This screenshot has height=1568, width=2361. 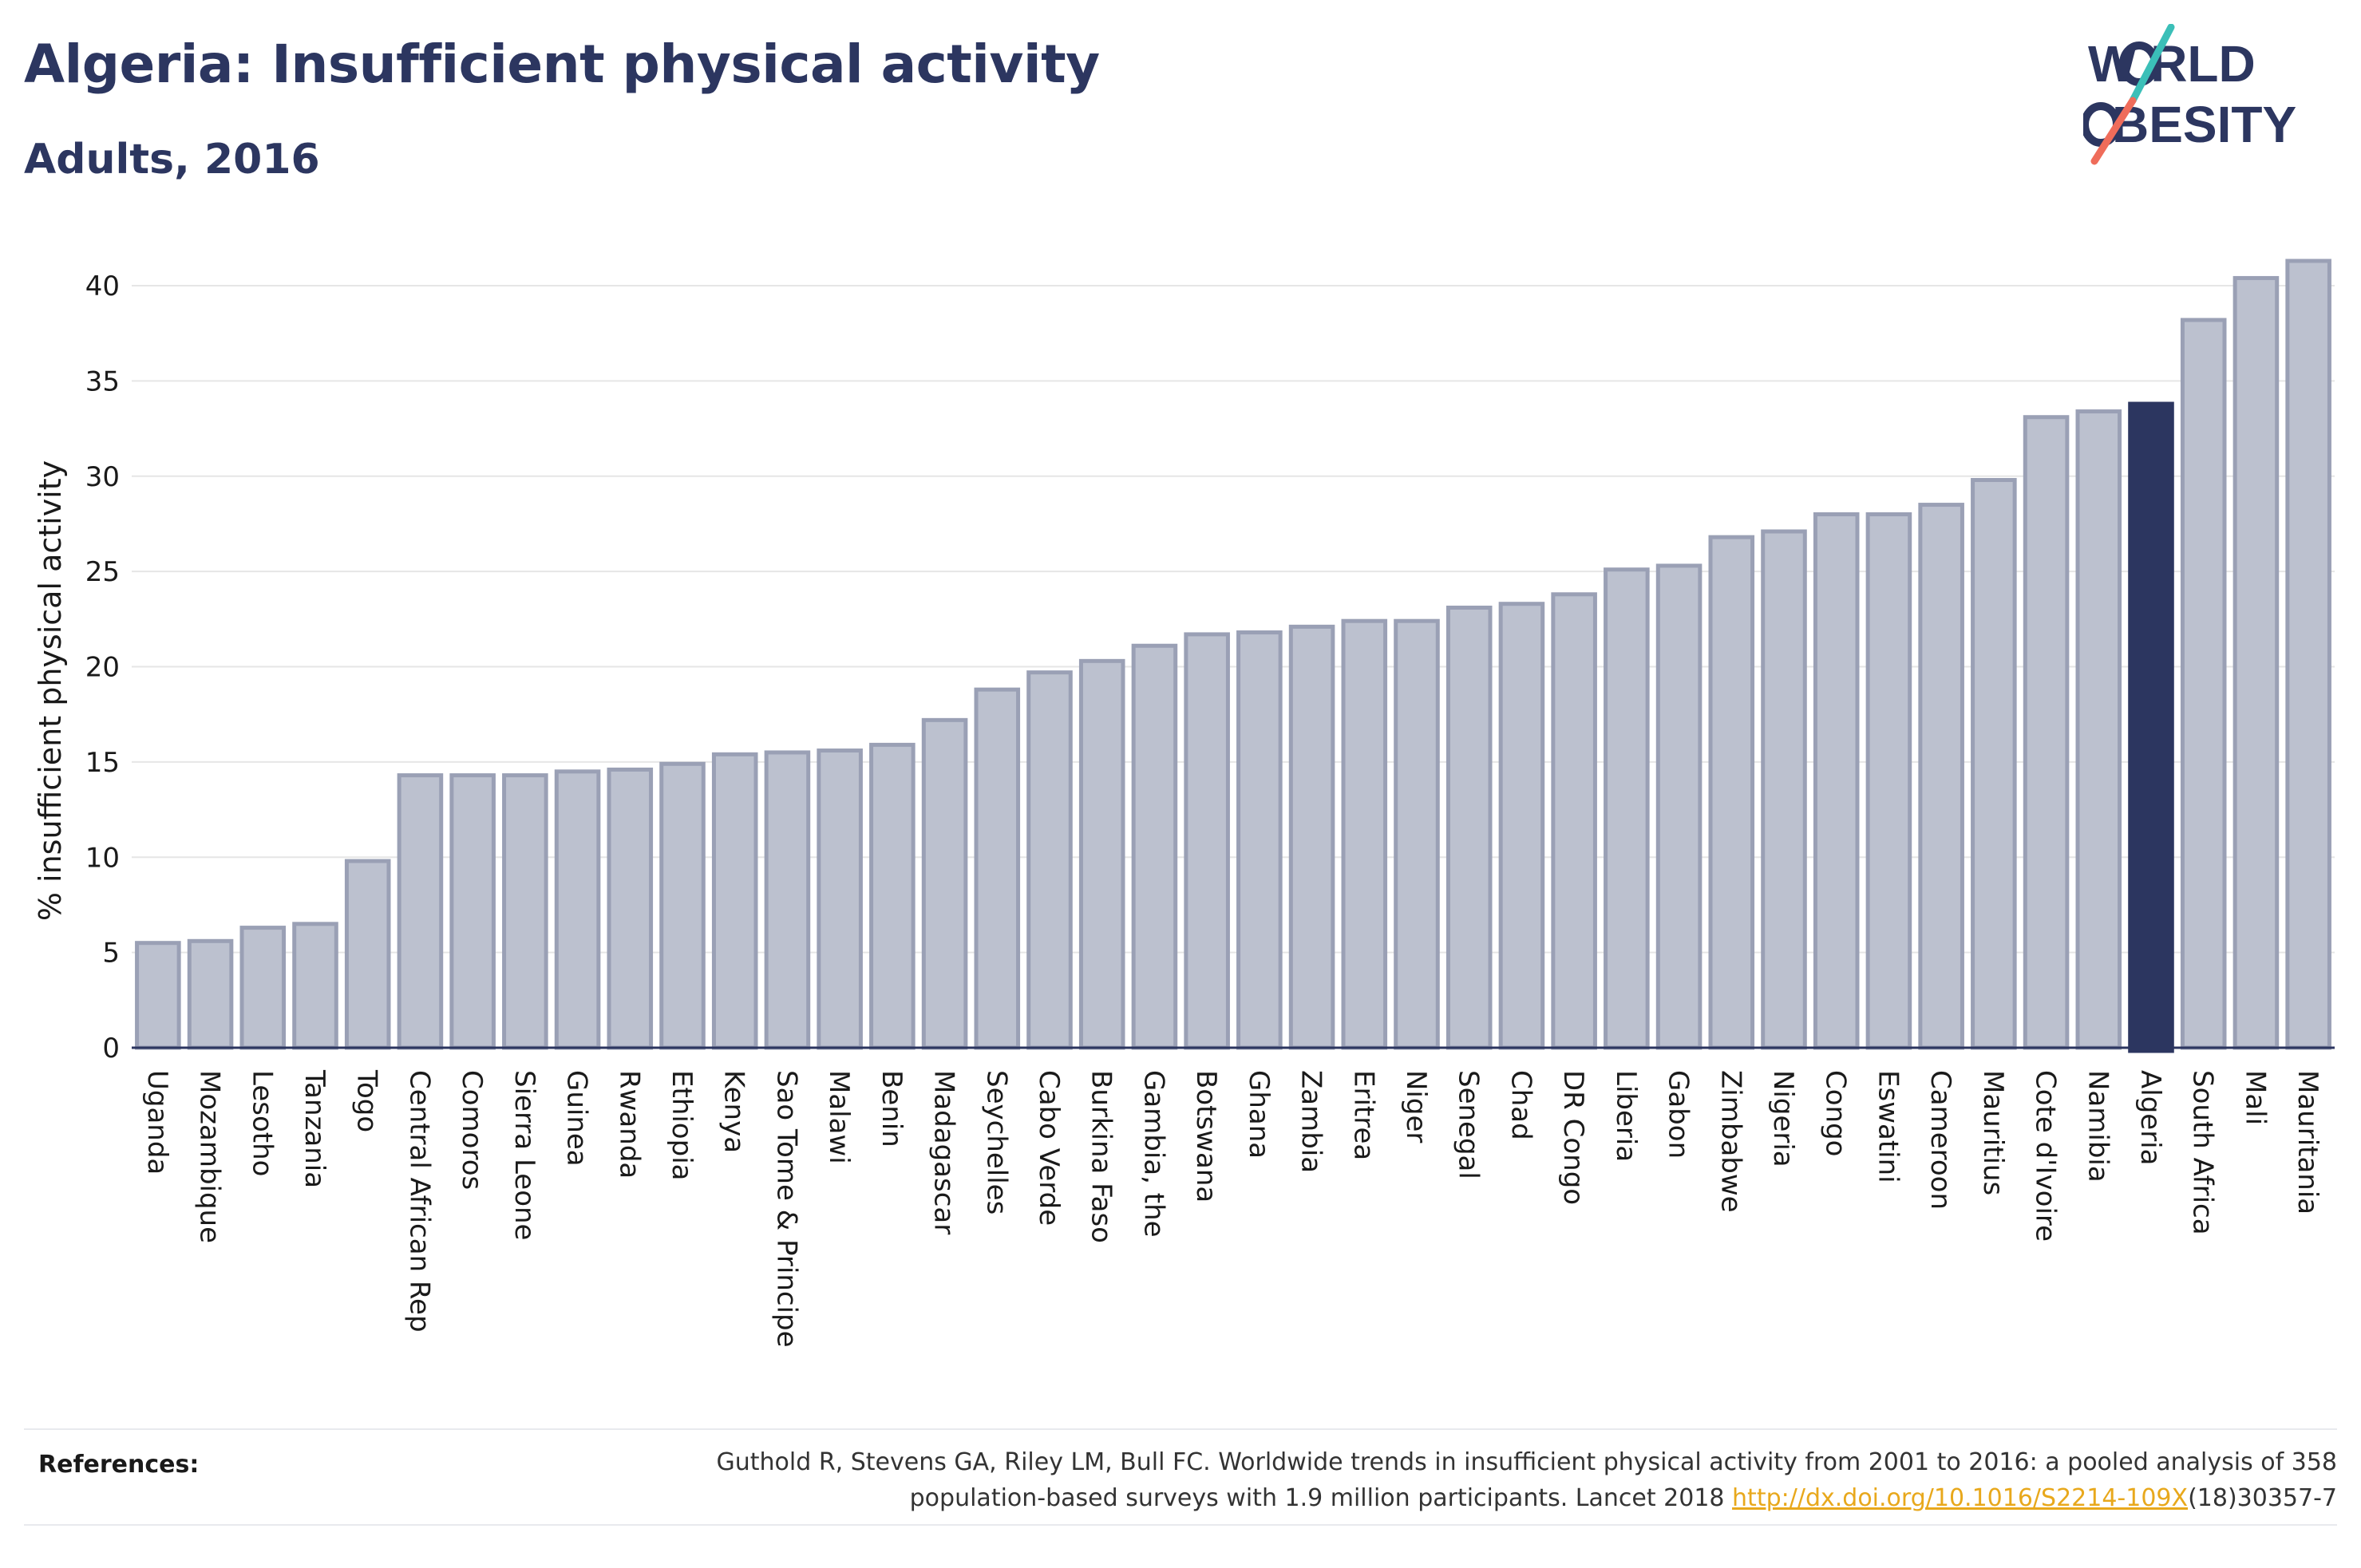 What do you see at coordinates (1941, 776) in the screenshot?
I see `bar-cameroon` at bounding box center [1941, 776].